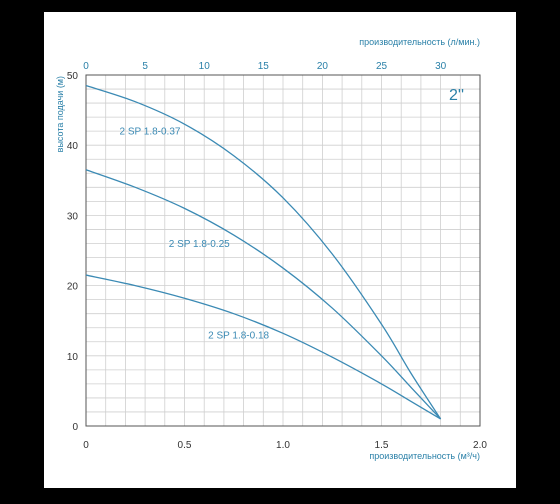 The width and height of the screenshot is (560, 504). Describe the element at coordinates (86, 66) in the screenshot. I see `top-tick-label: 0` at that location.